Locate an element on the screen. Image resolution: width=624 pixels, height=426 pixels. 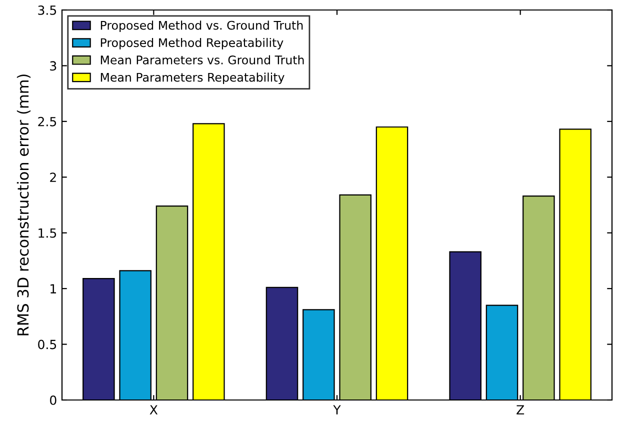
y-tick-label: 0.5 is located at coordinates (47, 345).